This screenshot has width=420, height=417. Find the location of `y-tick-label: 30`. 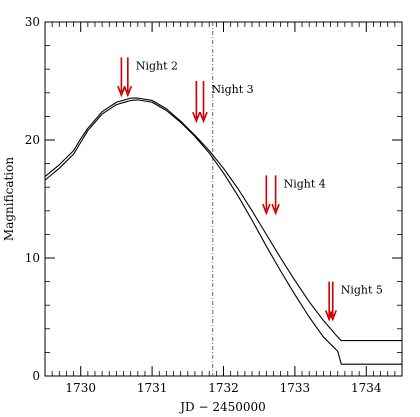

y-tick-label: 30 is located at coordinates (32, 22).